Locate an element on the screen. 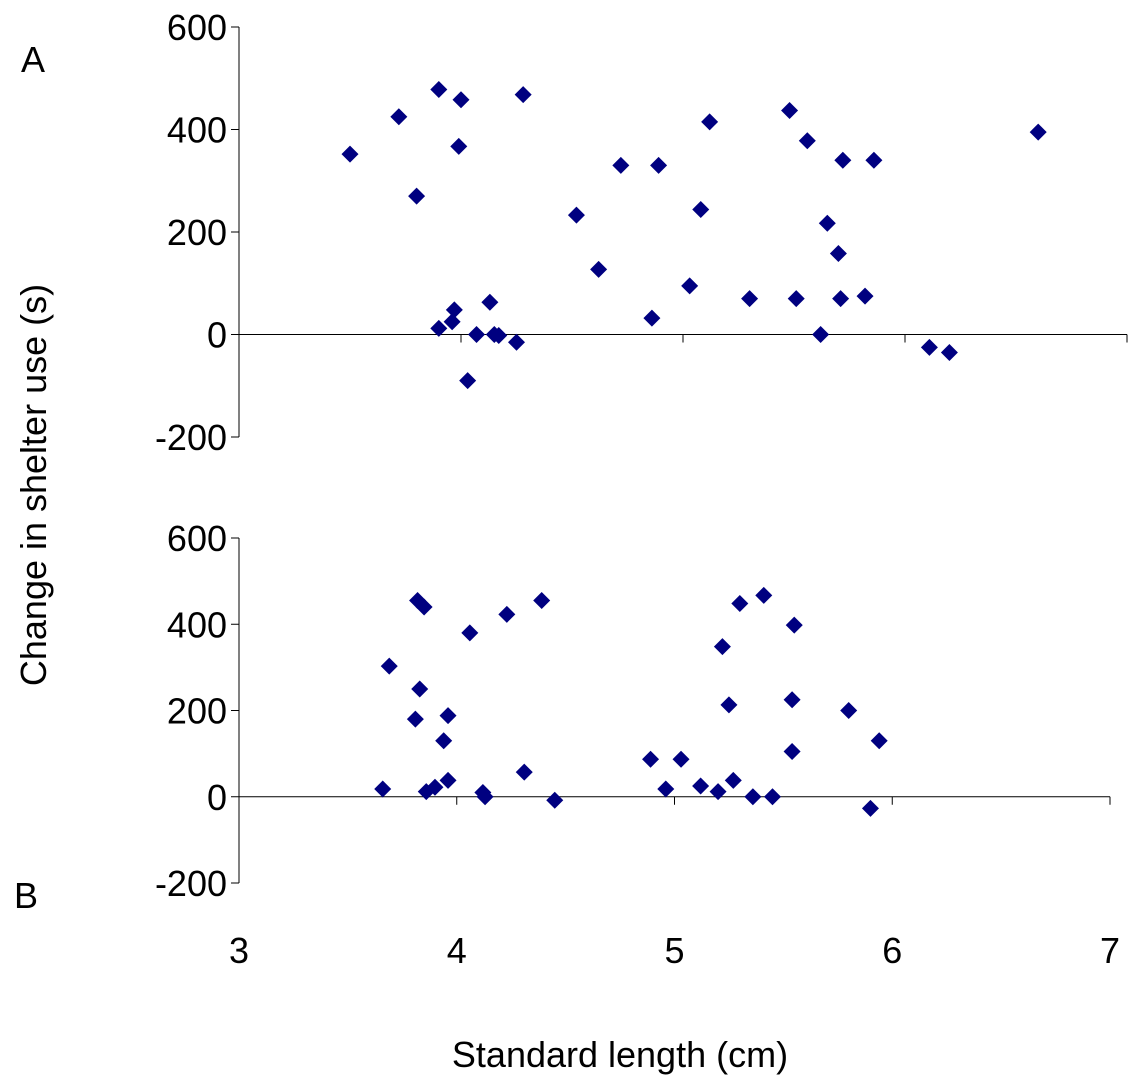 Image resolution: width=1135 pixels, height=1078 pixels. x-axis-title: Standard length (cm) is located at coordinates (620, 1054).